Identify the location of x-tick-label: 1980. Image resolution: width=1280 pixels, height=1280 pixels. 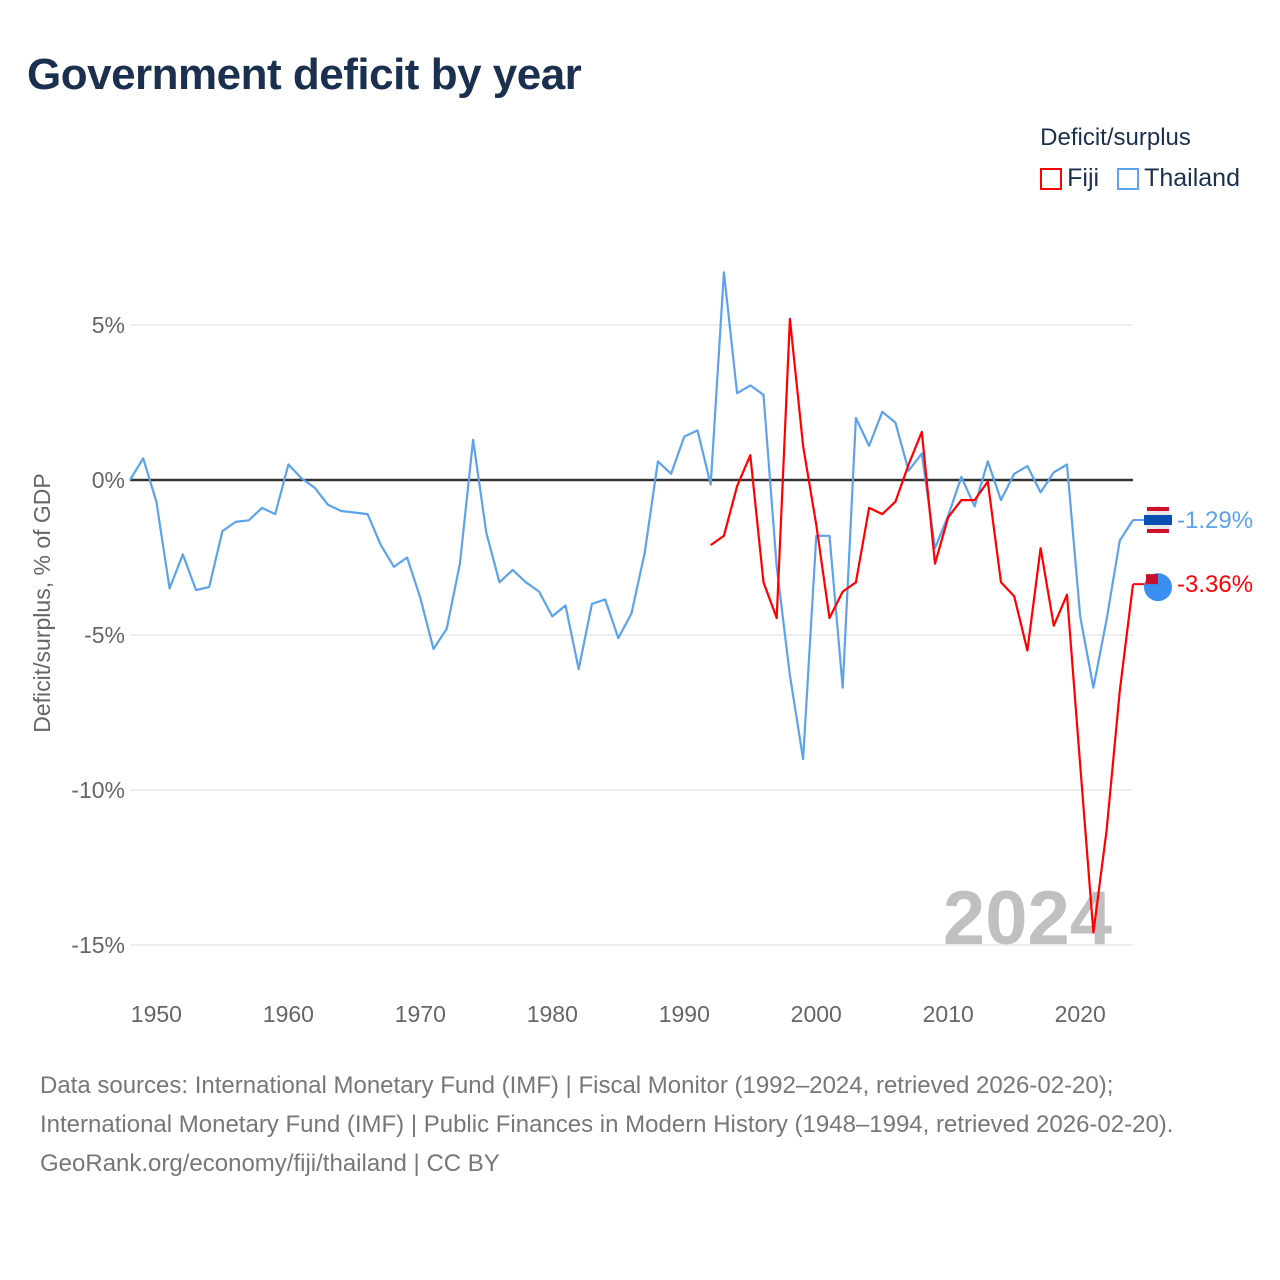
(552, 1014).